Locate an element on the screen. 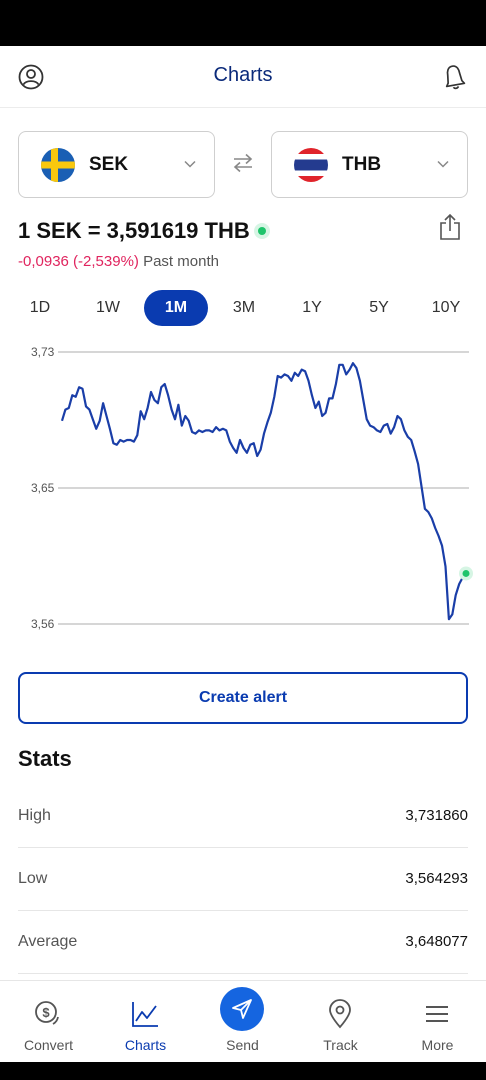 The image size is (486, 1080). stat-value: 3,564293 is located at coordinates (436, 878).